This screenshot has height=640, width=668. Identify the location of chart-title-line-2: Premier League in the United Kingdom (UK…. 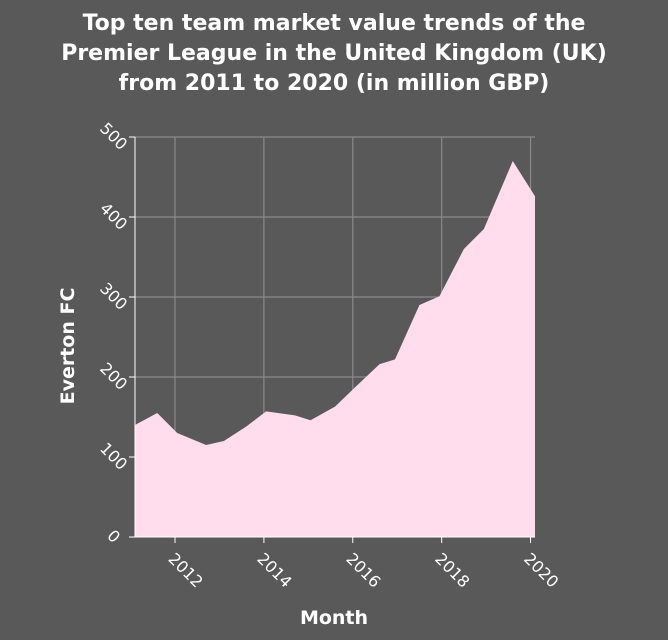
(334, 53).